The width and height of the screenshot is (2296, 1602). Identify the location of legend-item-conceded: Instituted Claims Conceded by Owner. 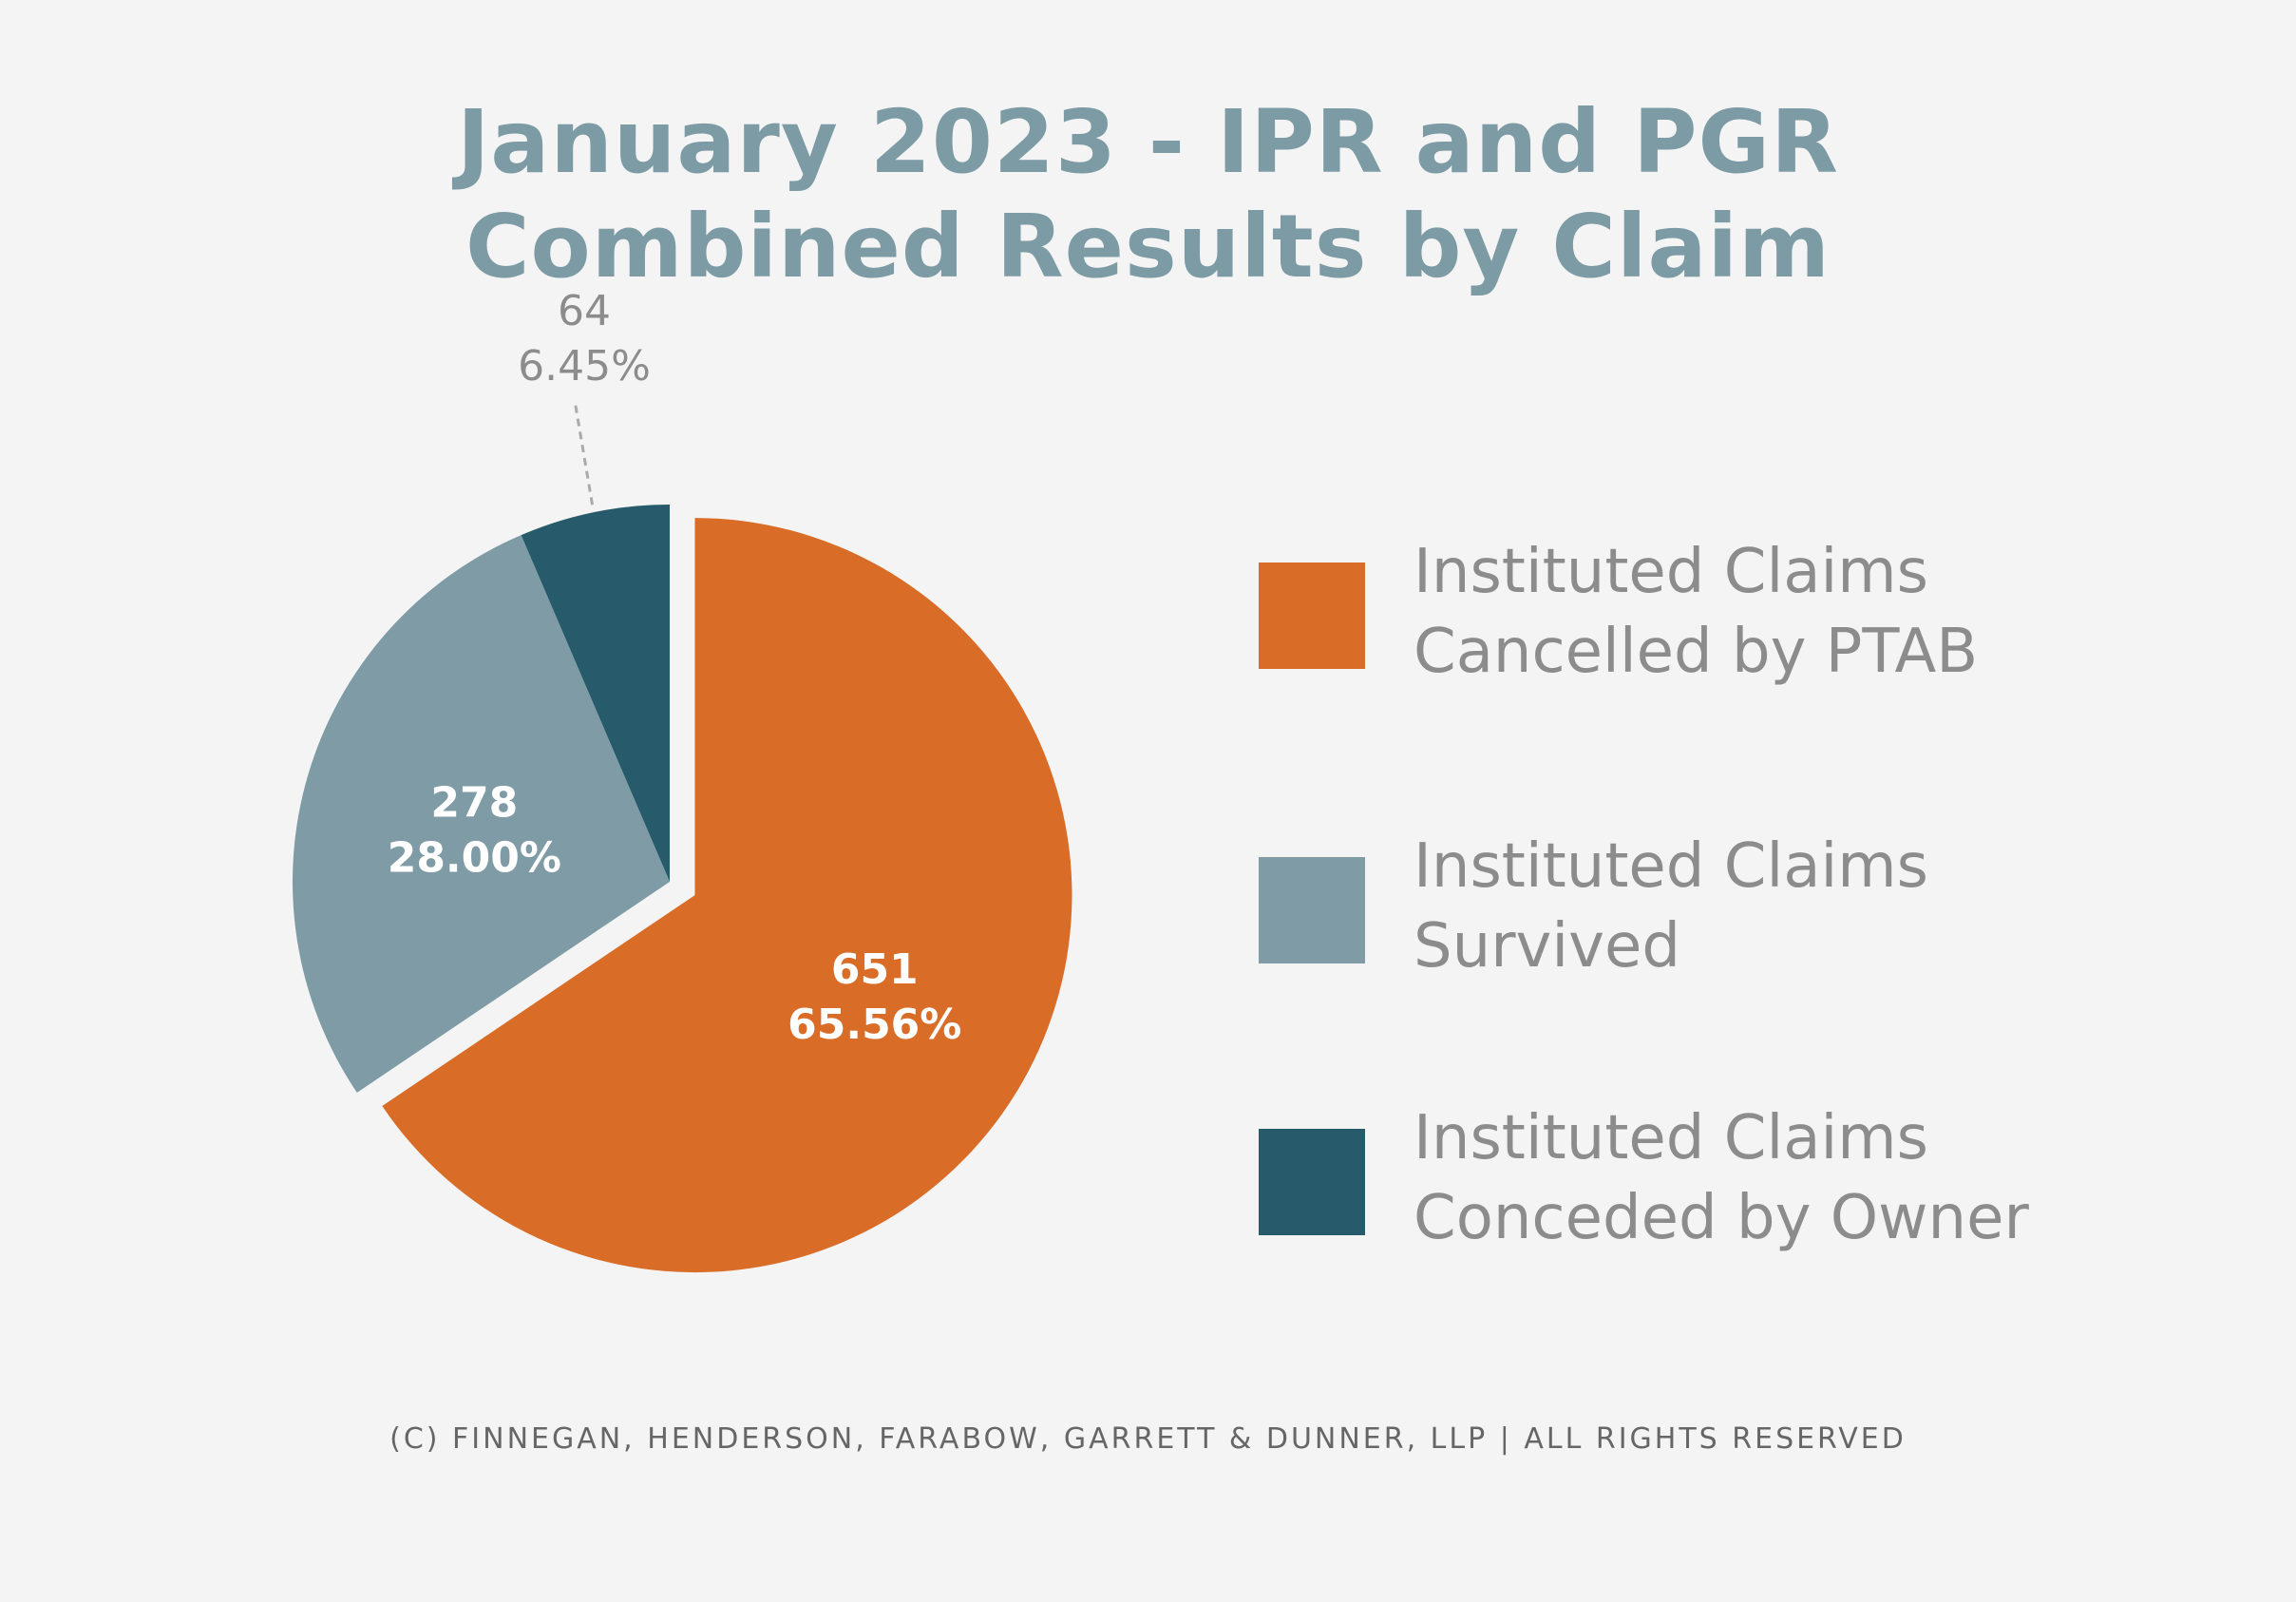
(1686, 1193).